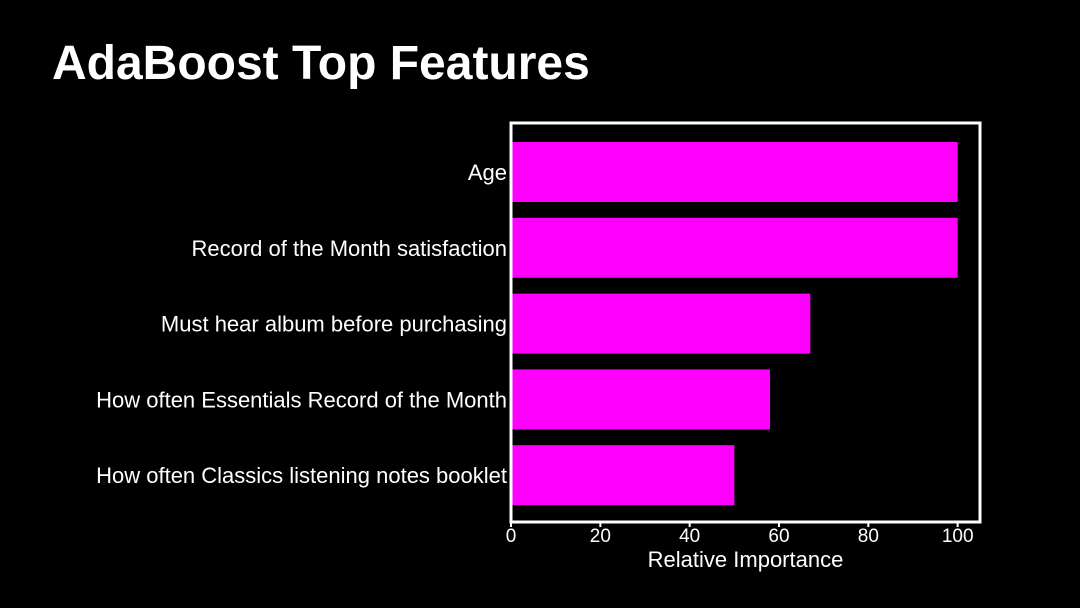 The height and width of the screenshot is (608, 1080). What do you see at coordinates (689, 536) in the screenshot?
I see `x-tick-label: 40` at bounding box center [689, 536].